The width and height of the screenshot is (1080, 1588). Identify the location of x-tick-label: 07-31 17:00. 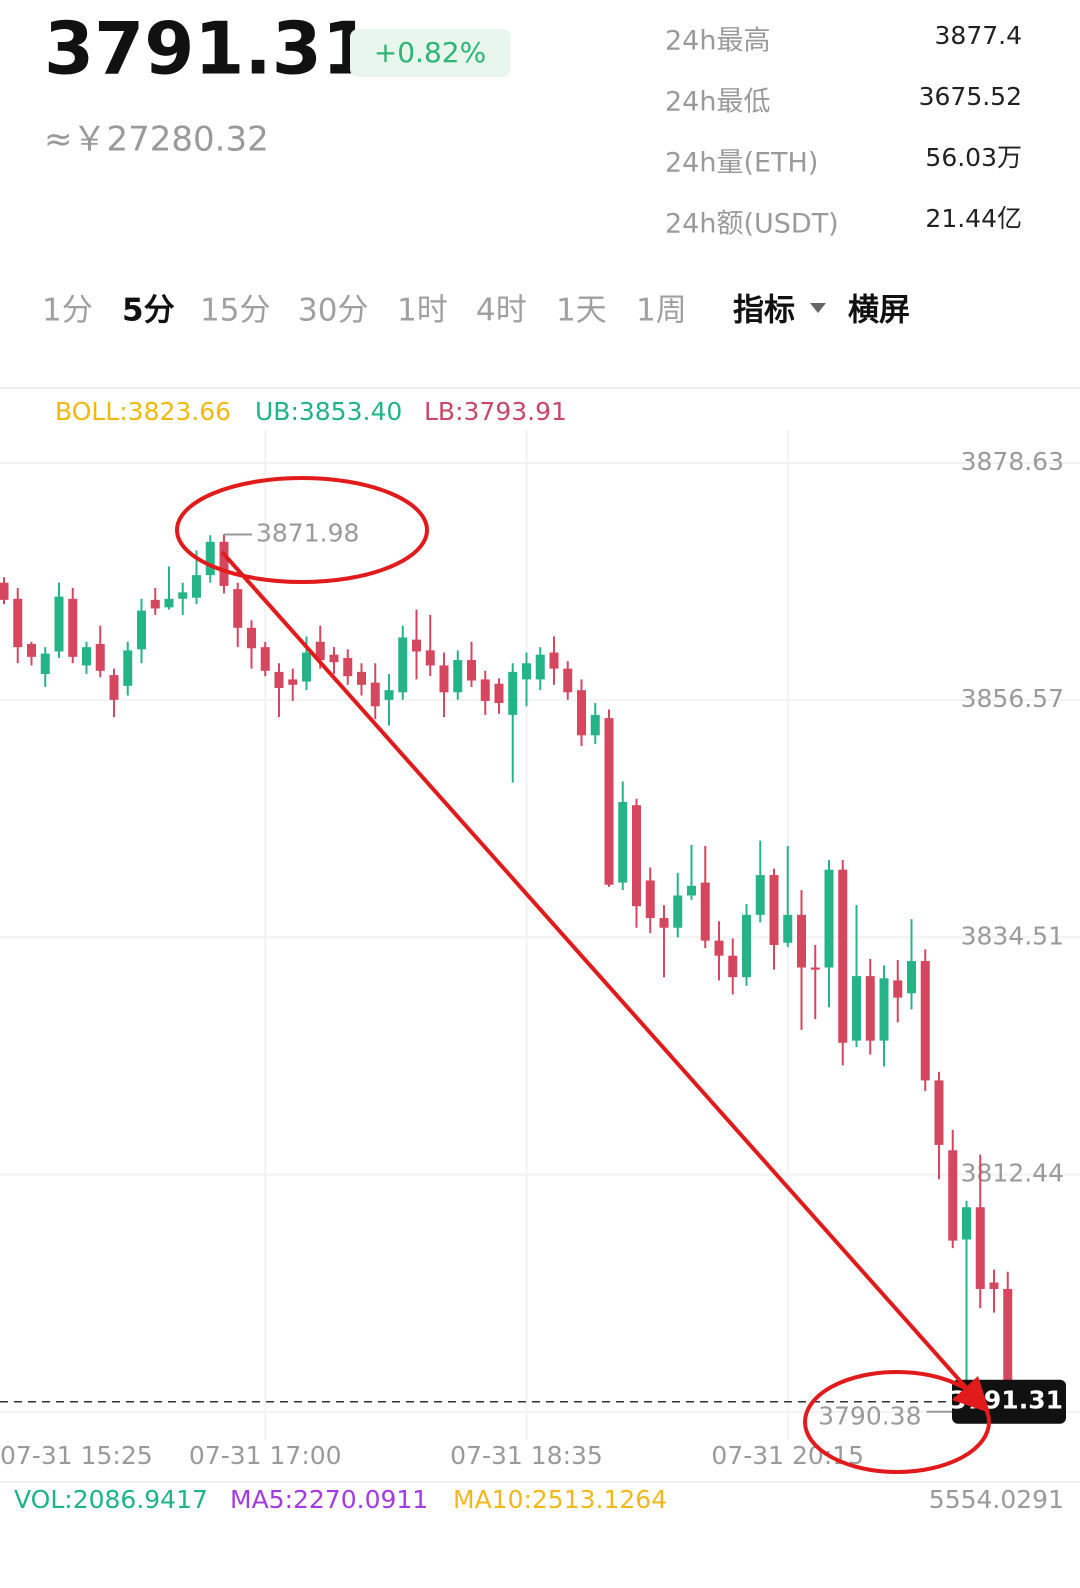
(265, 1455).